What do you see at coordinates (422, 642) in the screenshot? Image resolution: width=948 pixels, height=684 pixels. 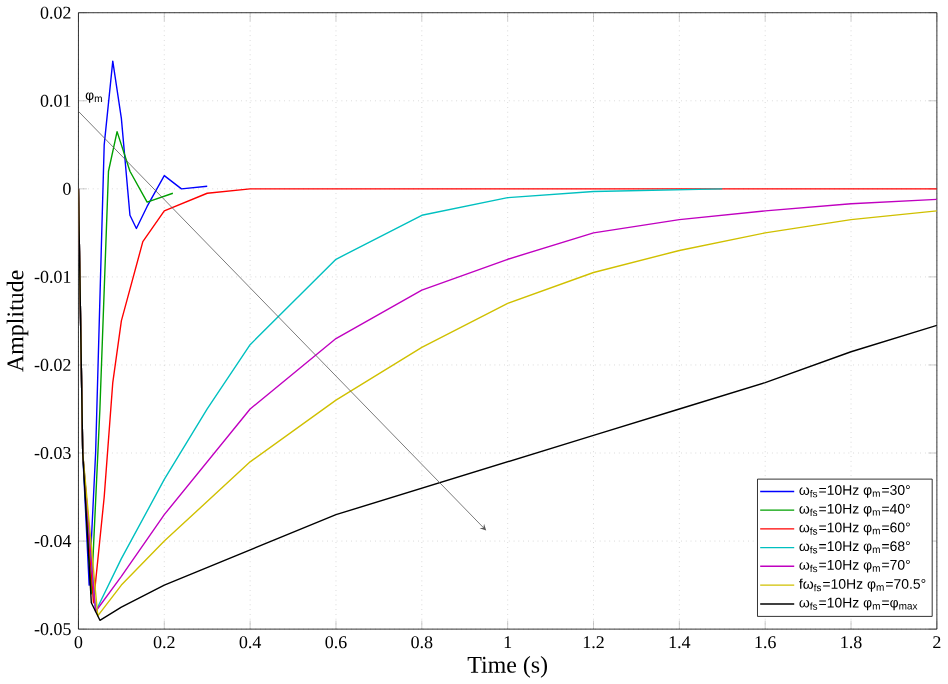 I see `x-tick-label: 0.8` at bounding box center [422, 642].